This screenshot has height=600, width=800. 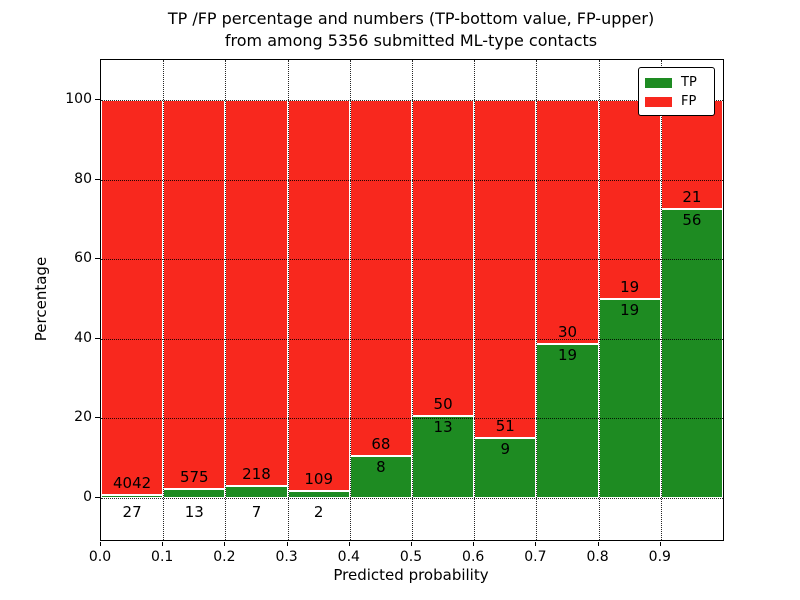 I want to click on tp-count-label: 27, so click(x=132, y=512).